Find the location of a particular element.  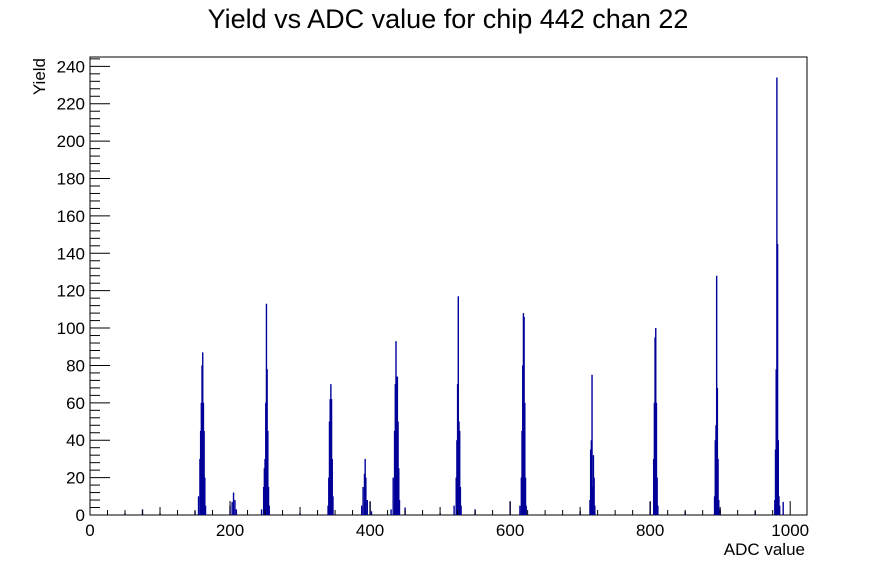

x-tick-label: 200 is located at coordinates (230, 530).